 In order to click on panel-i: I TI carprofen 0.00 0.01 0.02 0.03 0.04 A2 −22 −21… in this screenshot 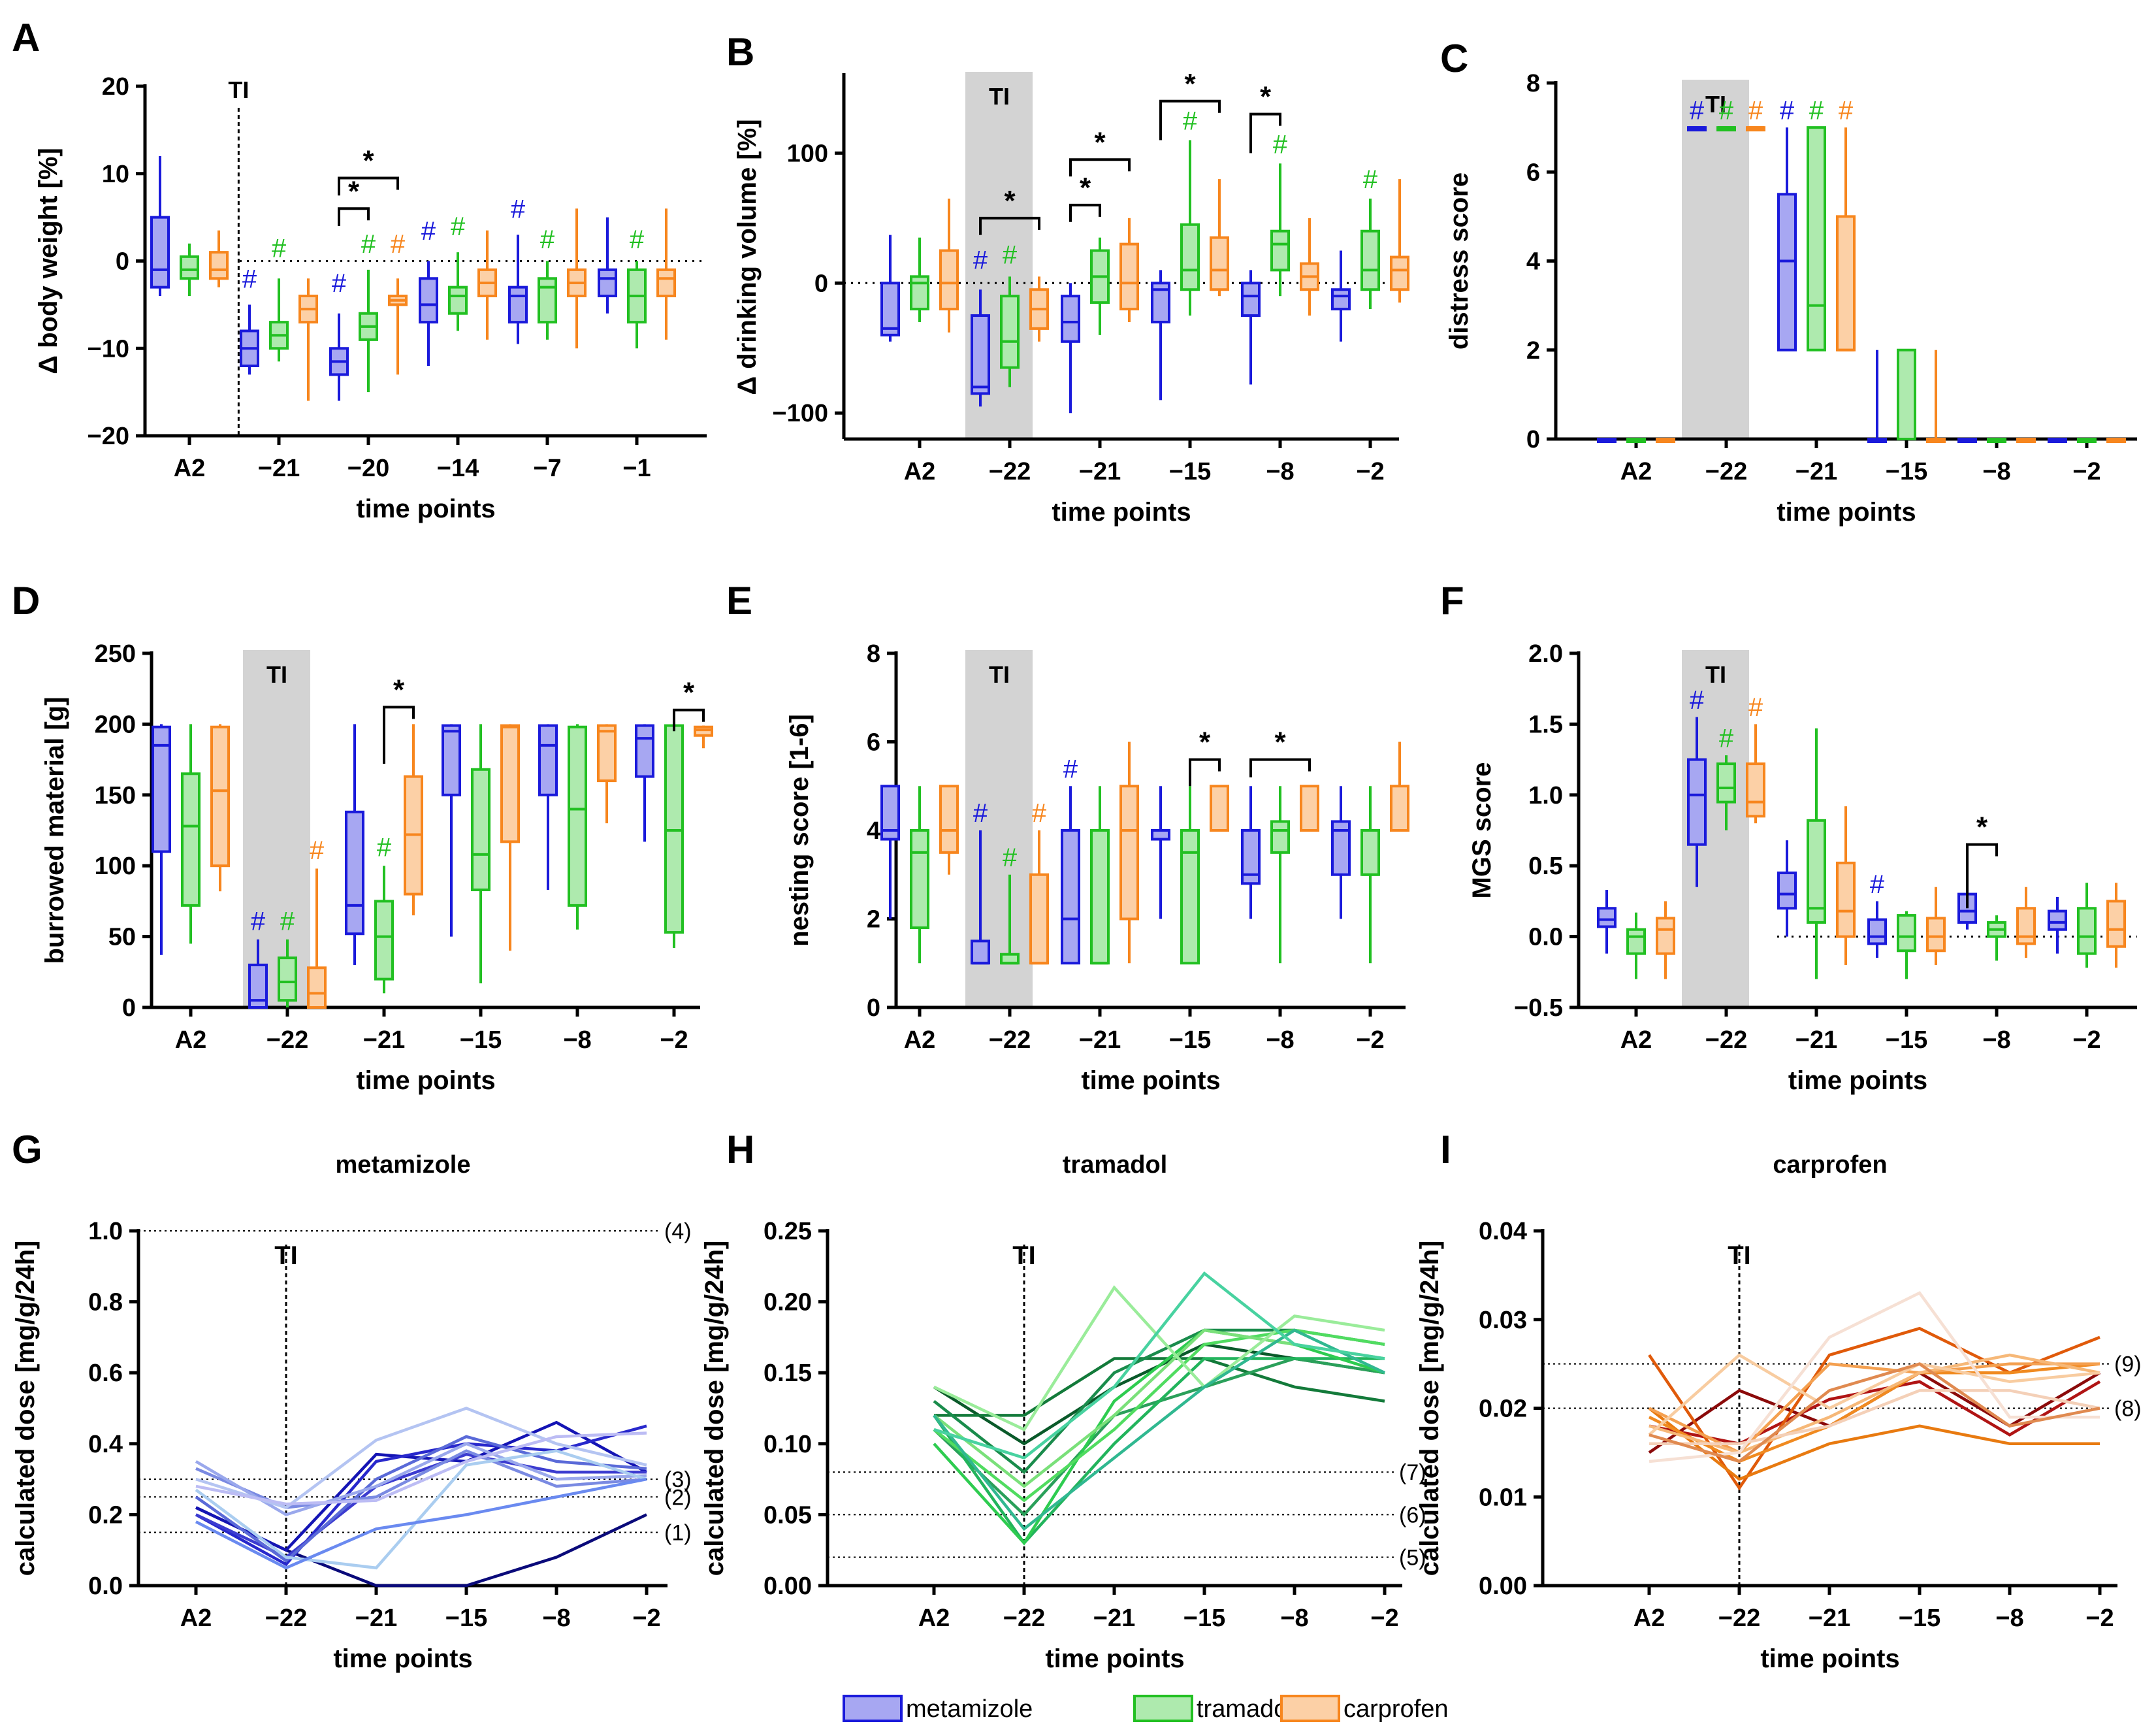, I will do `click(1778, 1400)`.